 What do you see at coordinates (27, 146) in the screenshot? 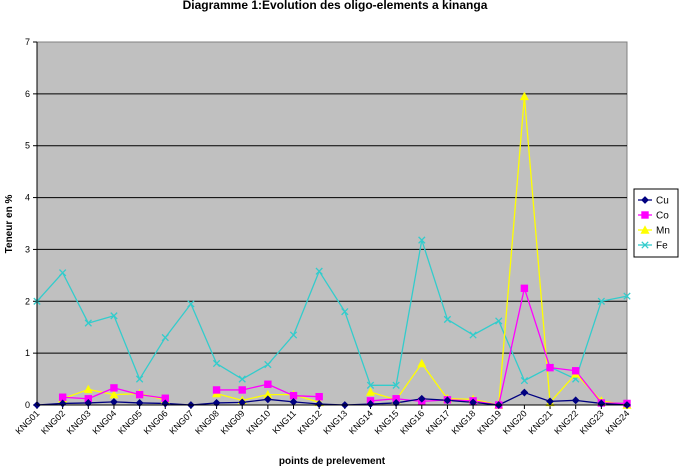
I see `y-tick-label: 5` at bounding box center [27, 146].